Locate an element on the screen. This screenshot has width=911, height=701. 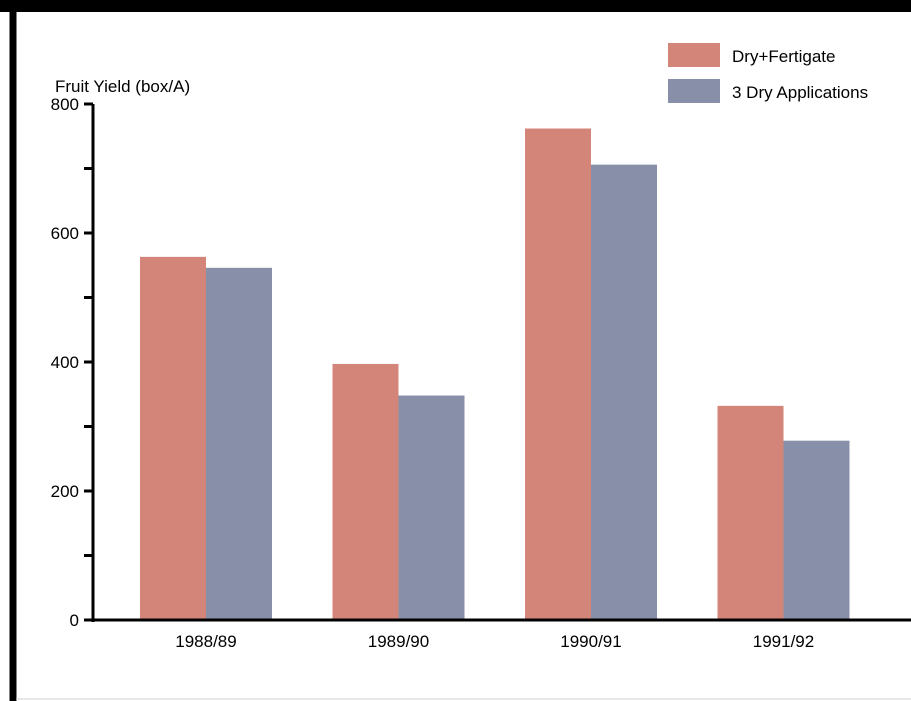
legend-label: 3 Dry Applications is located at coordinates (800, 92).